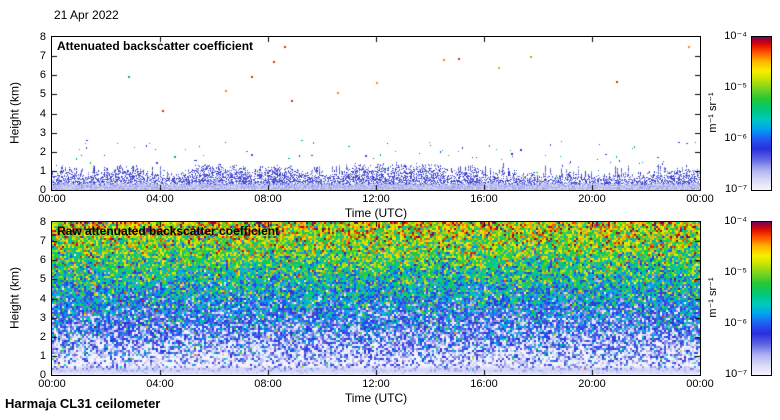  I want to click on top-colorbar-unit-label: m⁻¹ sr⁻¹, so click(713, 112).